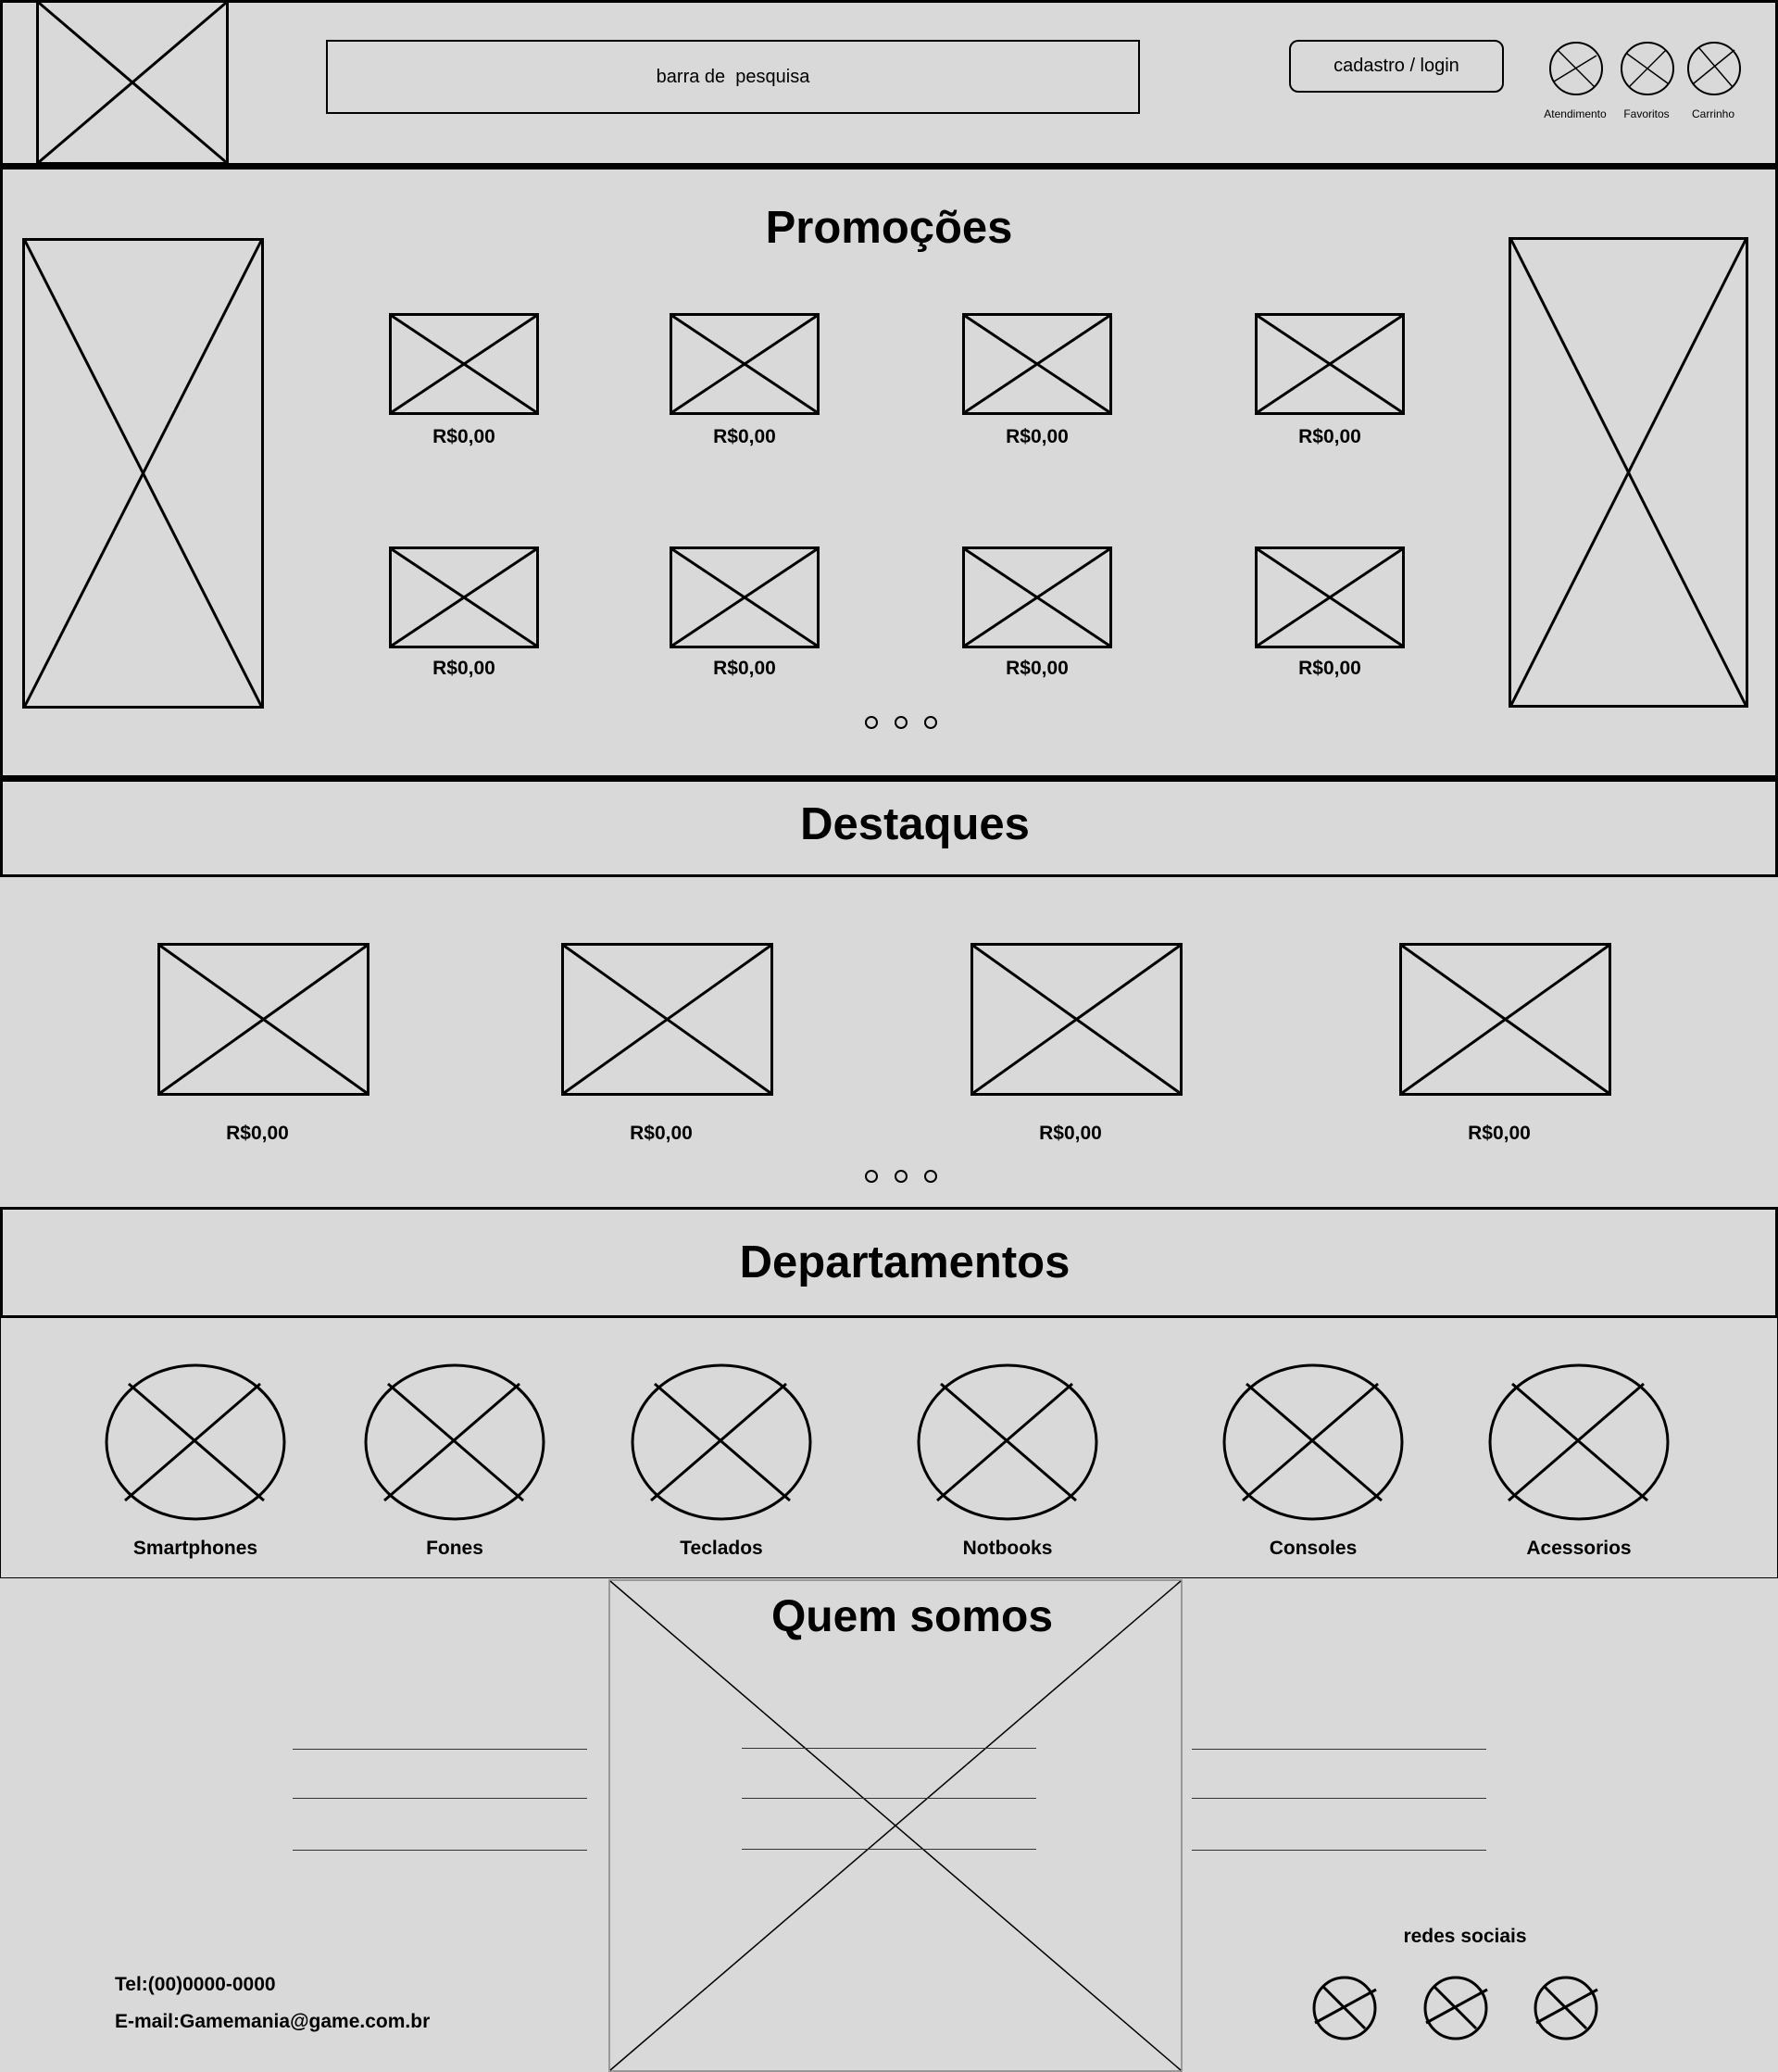  Describe the element at coordinates (195, 1984) in the screenshot. I see `contact-tel: Tel:(00)0000-0000` at that location.